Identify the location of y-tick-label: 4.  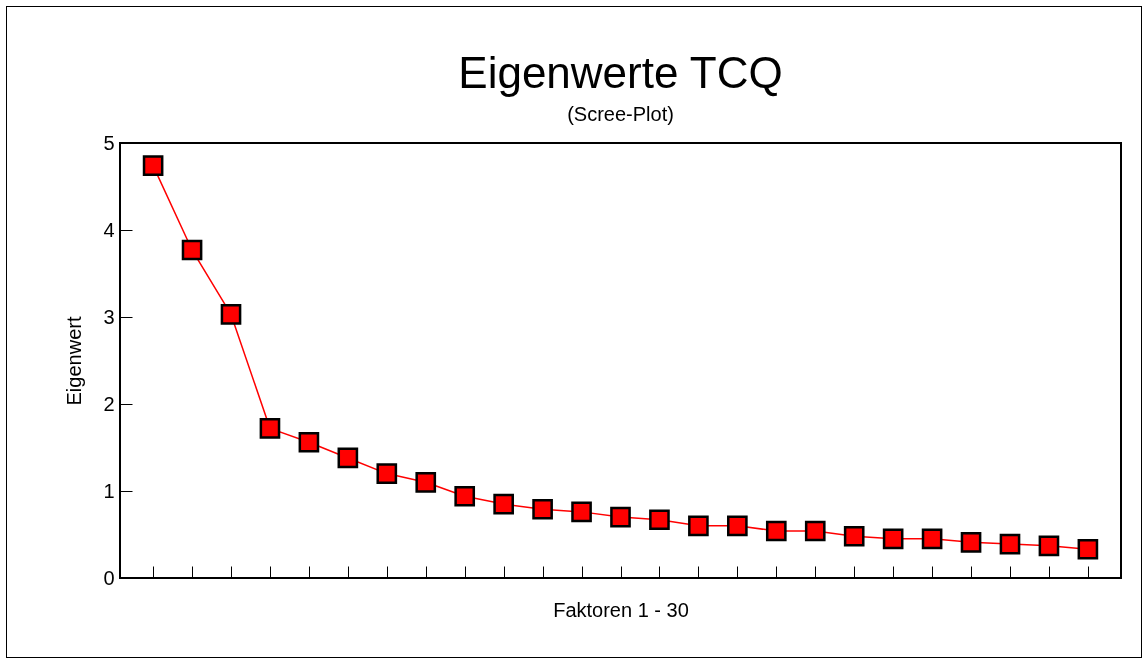
(109, 229).